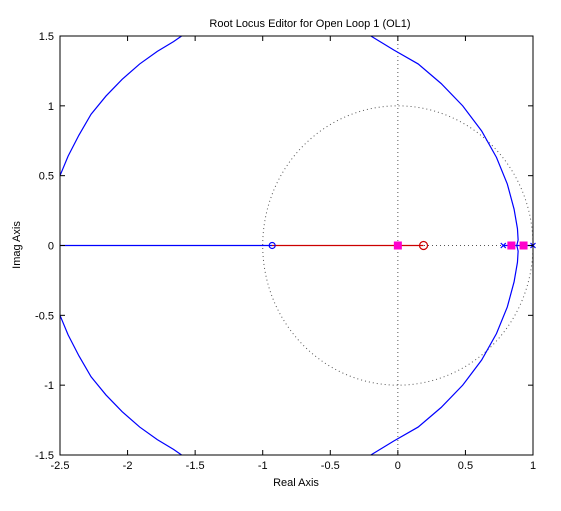 The height and width of the screenshot is (511, 561). I want to click on y-tick-label-4: 0.5, so click(46, 177).